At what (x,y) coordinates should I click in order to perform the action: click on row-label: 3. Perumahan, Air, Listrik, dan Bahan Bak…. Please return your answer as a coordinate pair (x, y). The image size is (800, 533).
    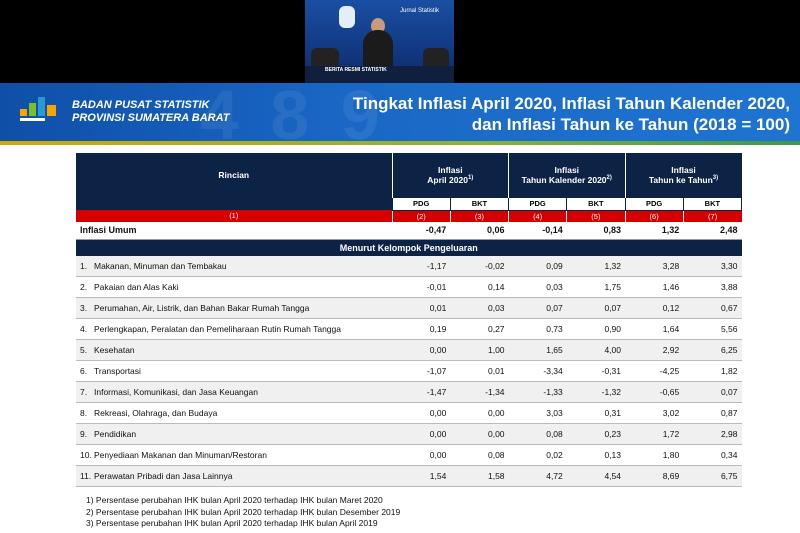
    Looking at the image, I should click on (234, 308).